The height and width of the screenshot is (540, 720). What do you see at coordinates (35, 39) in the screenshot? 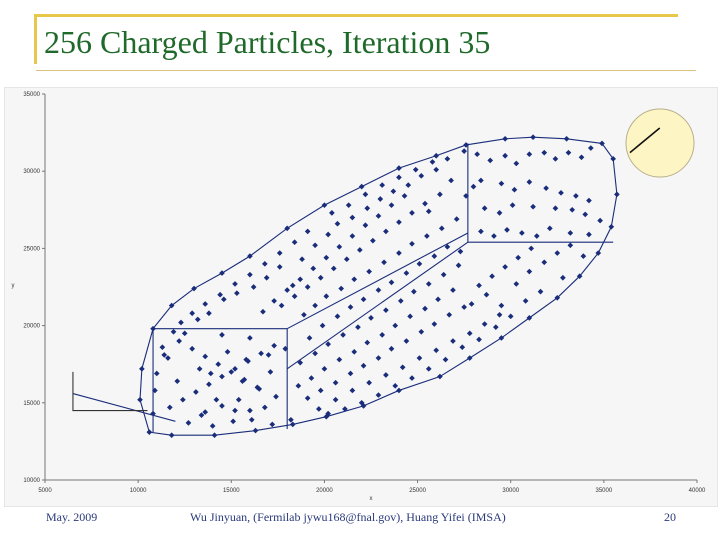
I see `accent-bar-vertical` at bounding box center [35, 39].